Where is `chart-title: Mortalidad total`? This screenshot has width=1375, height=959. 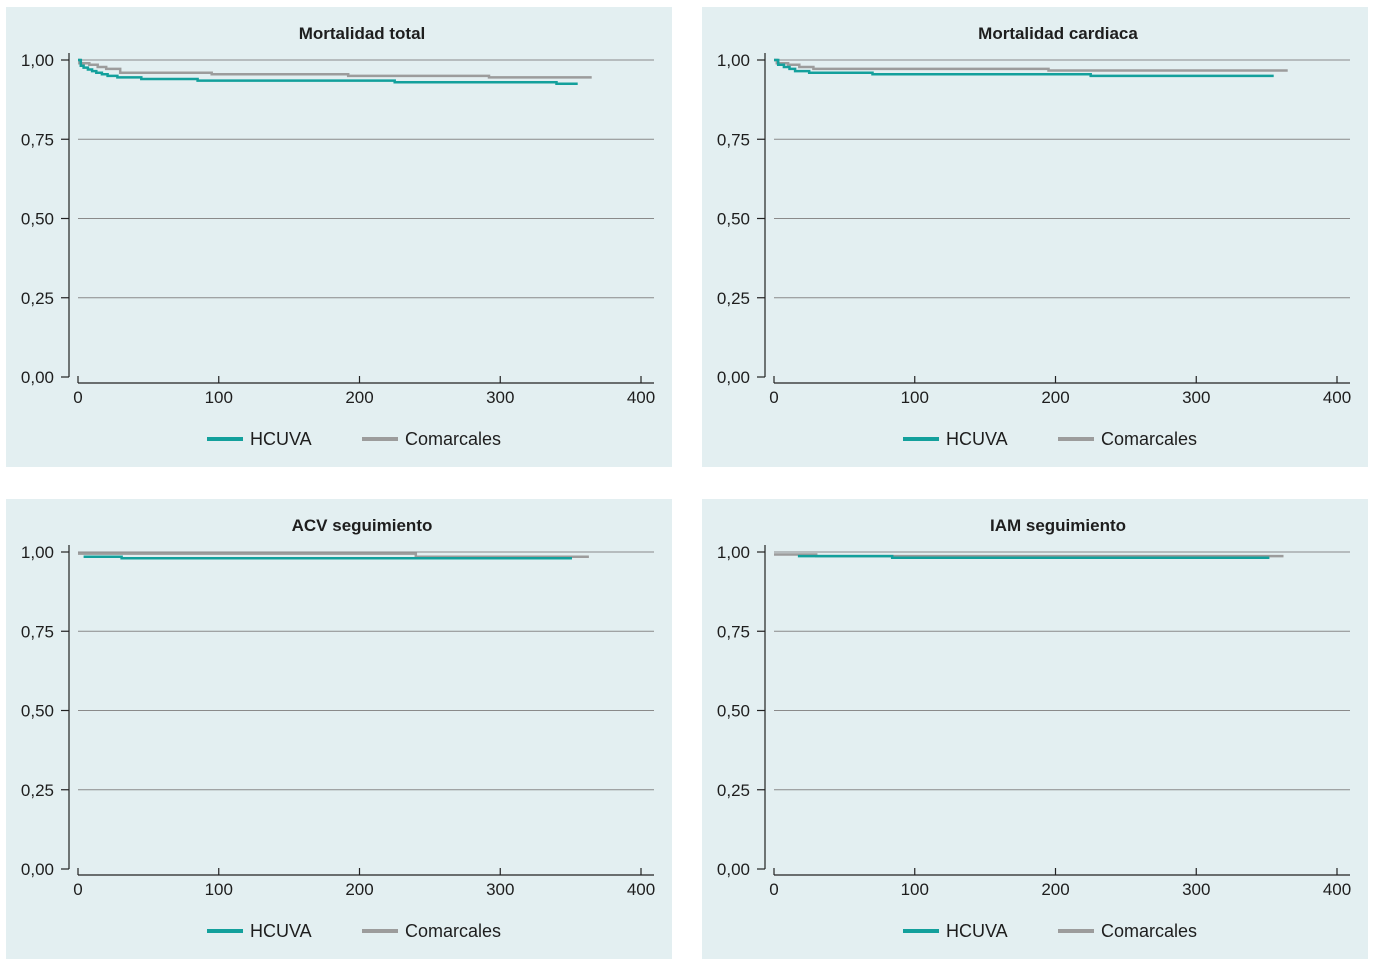 chart-title: Mortalidad total is located at coordinates (362, 33).